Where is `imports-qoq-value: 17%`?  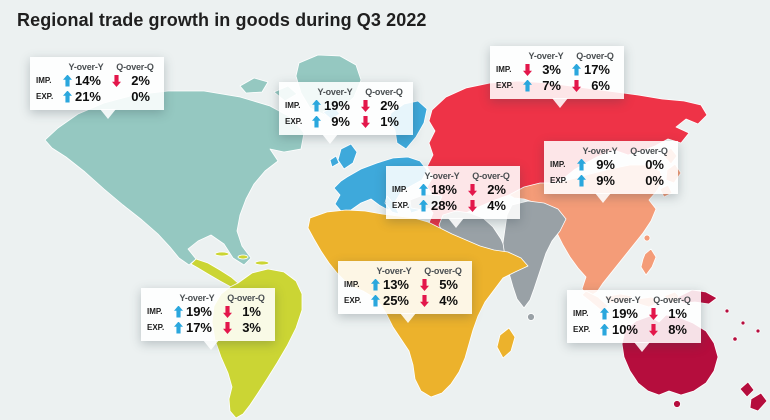
imports-qoq-value: 17% is located at coordinates (595, 69).